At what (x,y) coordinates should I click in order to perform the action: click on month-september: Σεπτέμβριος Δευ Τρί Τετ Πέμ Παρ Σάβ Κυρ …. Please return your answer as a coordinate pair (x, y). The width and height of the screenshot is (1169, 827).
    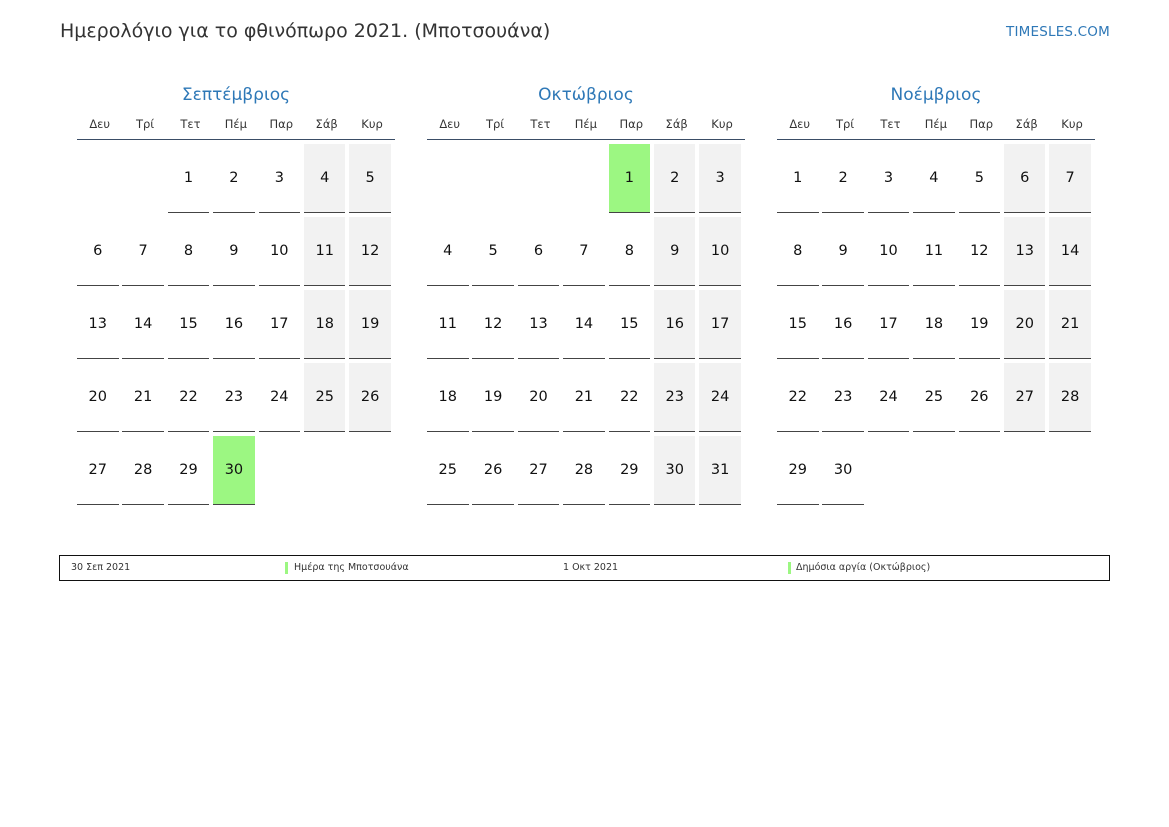
    Looking at the image, I should click on (236, 294).